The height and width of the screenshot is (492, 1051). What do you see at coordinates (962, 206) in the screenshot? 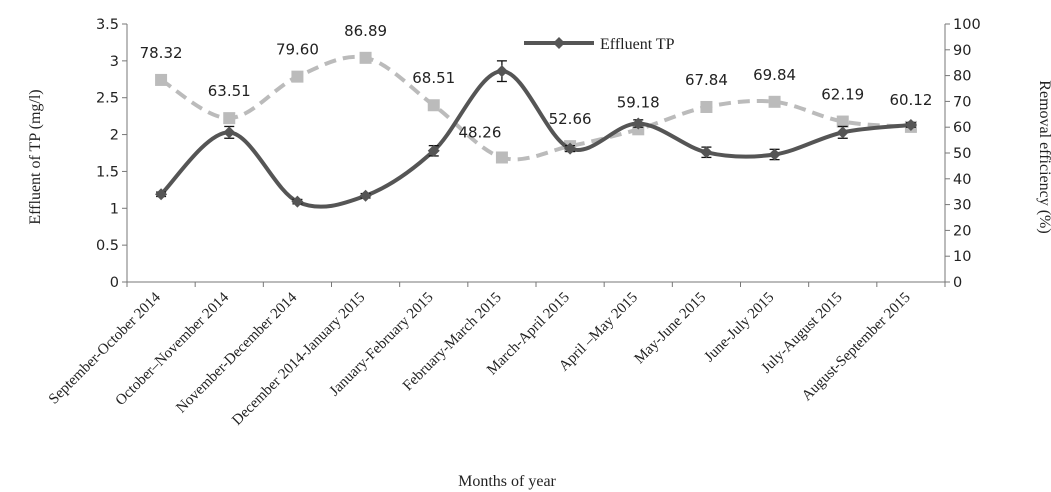
I see `y-right-tick-label: 30` at bounding box center [962, 206].